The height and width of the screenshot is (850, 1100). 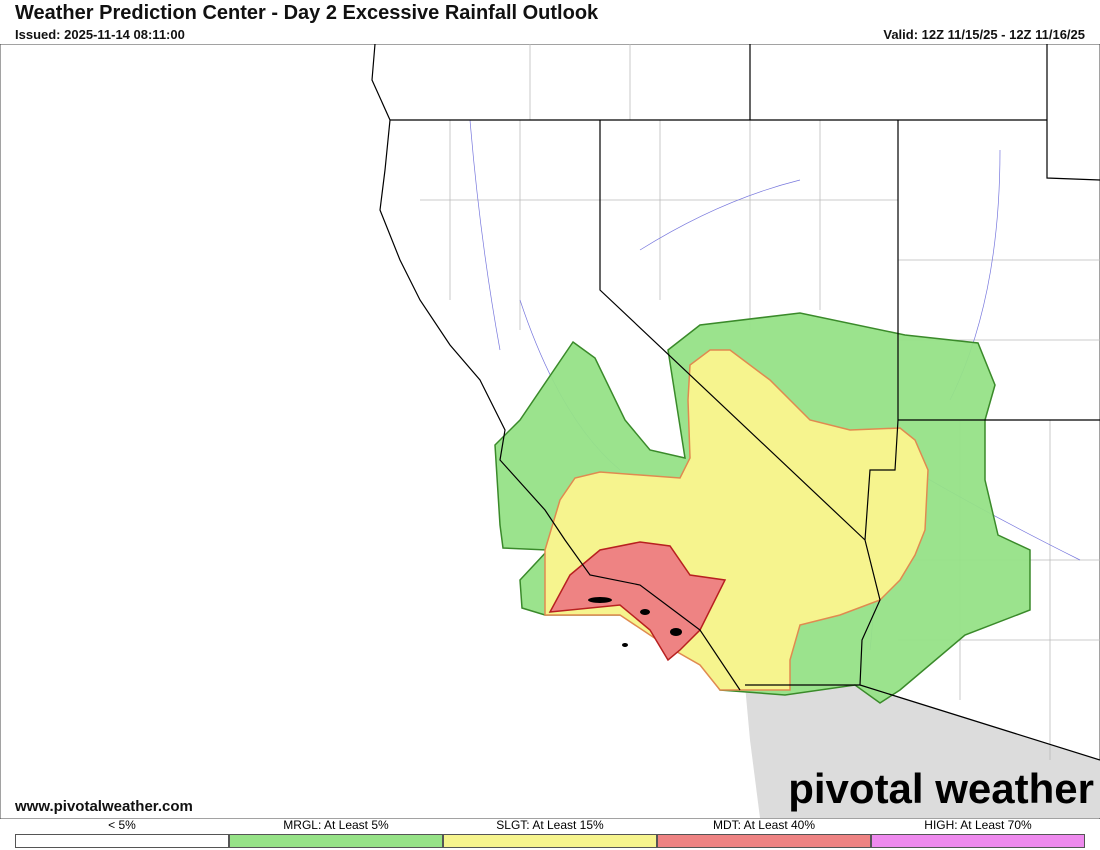 What do you see at coordinates (941, 788) in the screenshot?
I see `logo: pivotal weather` at bounding box center [941, 788].